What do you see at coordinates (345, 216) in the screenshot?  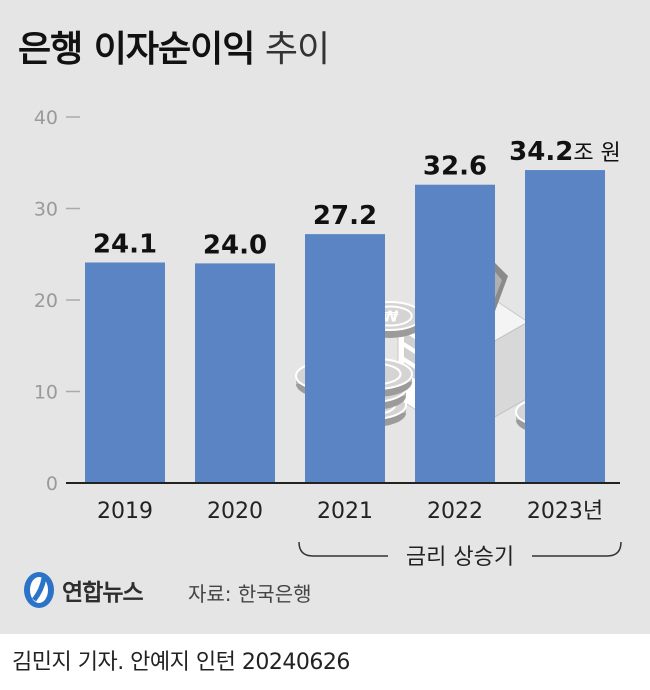 I see `value-label-2021: 27.2` at bounding box center [345, 216].